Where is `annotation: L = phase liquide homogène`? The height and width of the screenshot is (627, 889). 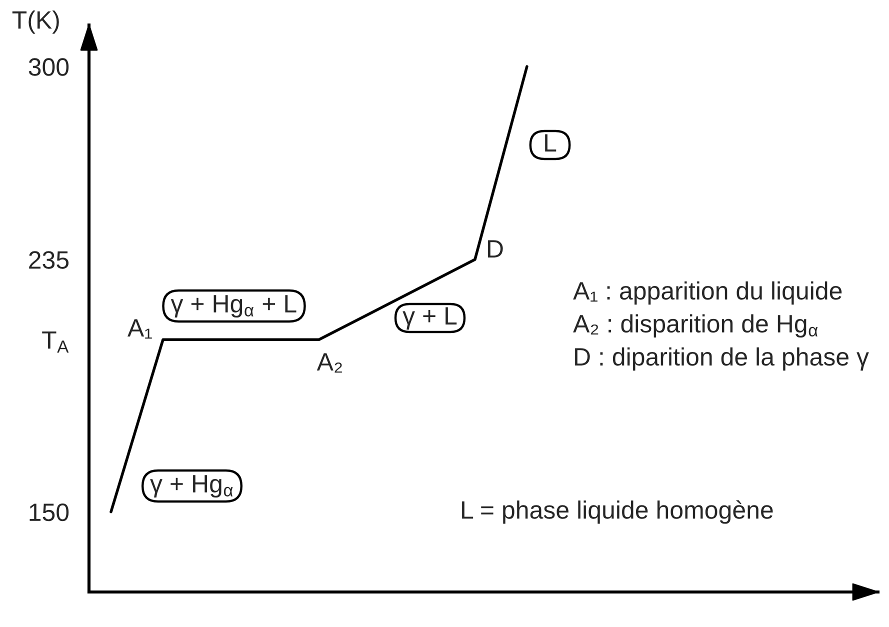
annotation: L = phase liquide homogène is located at coordinates (617, 512).